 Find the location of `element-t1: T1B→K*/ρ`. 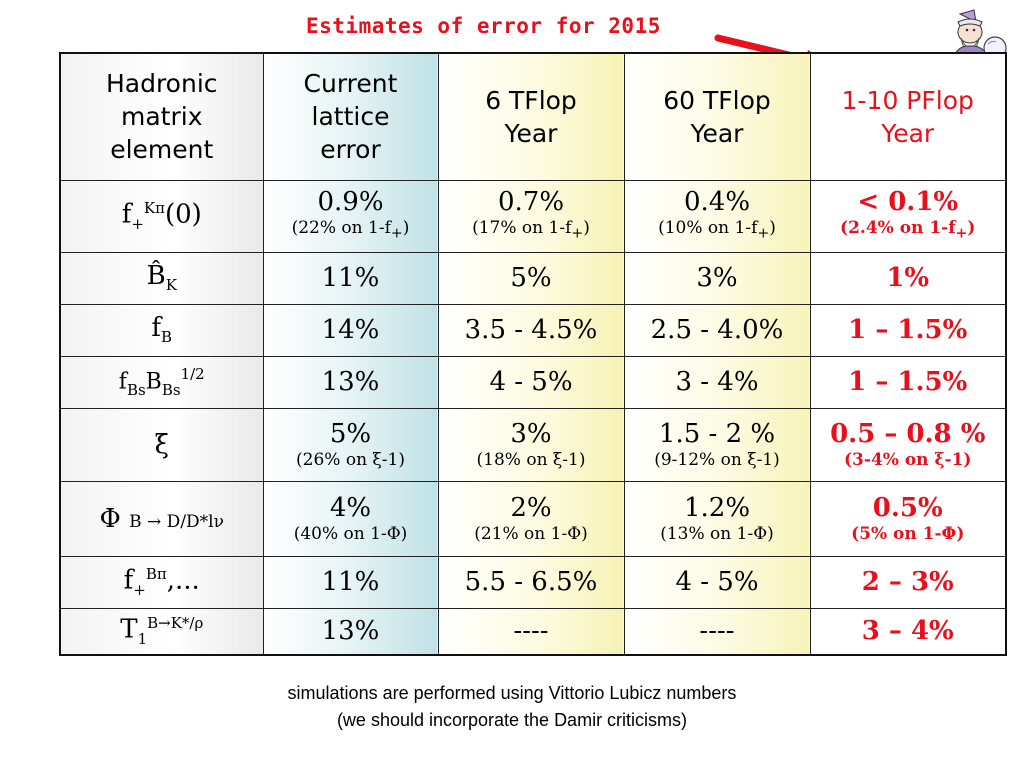

element-t1: T1B→K*/ρ is located at coordinates (161, 631).